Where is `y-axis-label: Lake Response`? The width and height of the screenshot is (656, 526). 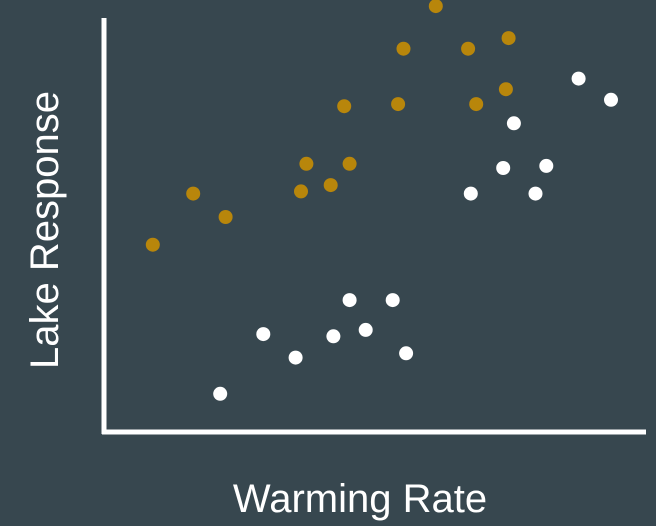
y-axis-label: Lake Response is located at coordinates (45, 230).